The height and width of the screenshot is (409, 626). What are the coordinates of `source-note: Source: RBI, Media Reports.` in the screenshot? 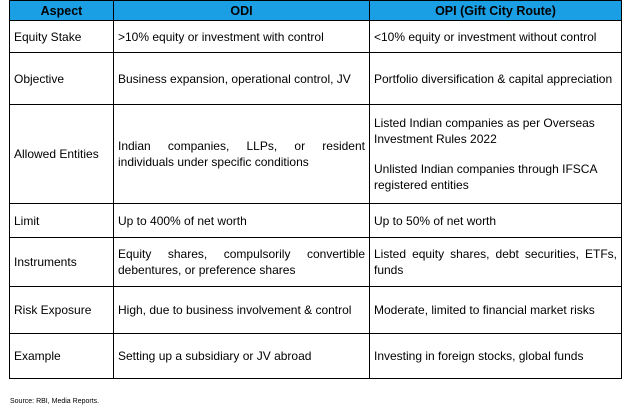 It's located at (55, 401).